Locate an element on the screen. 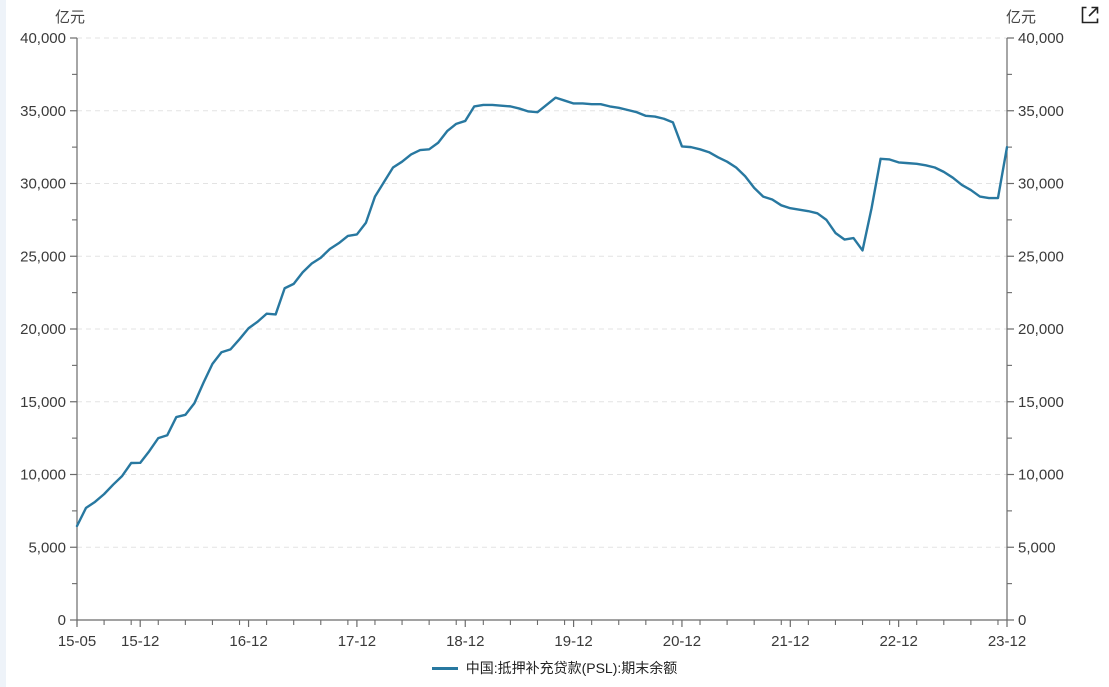  svg-text: 19-12 is located at coordinates (573, 641).